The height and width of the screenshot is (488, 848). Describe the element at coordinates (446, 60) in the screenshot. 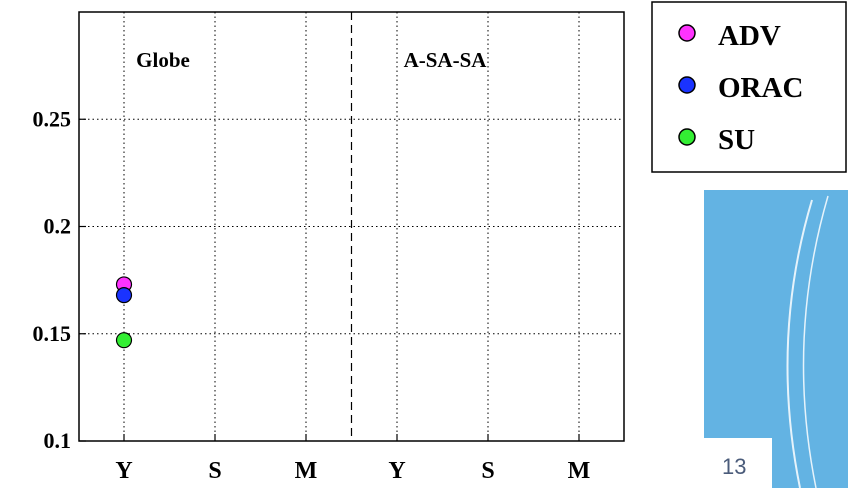

I see `panel-label: A-SA-SA` at that location.